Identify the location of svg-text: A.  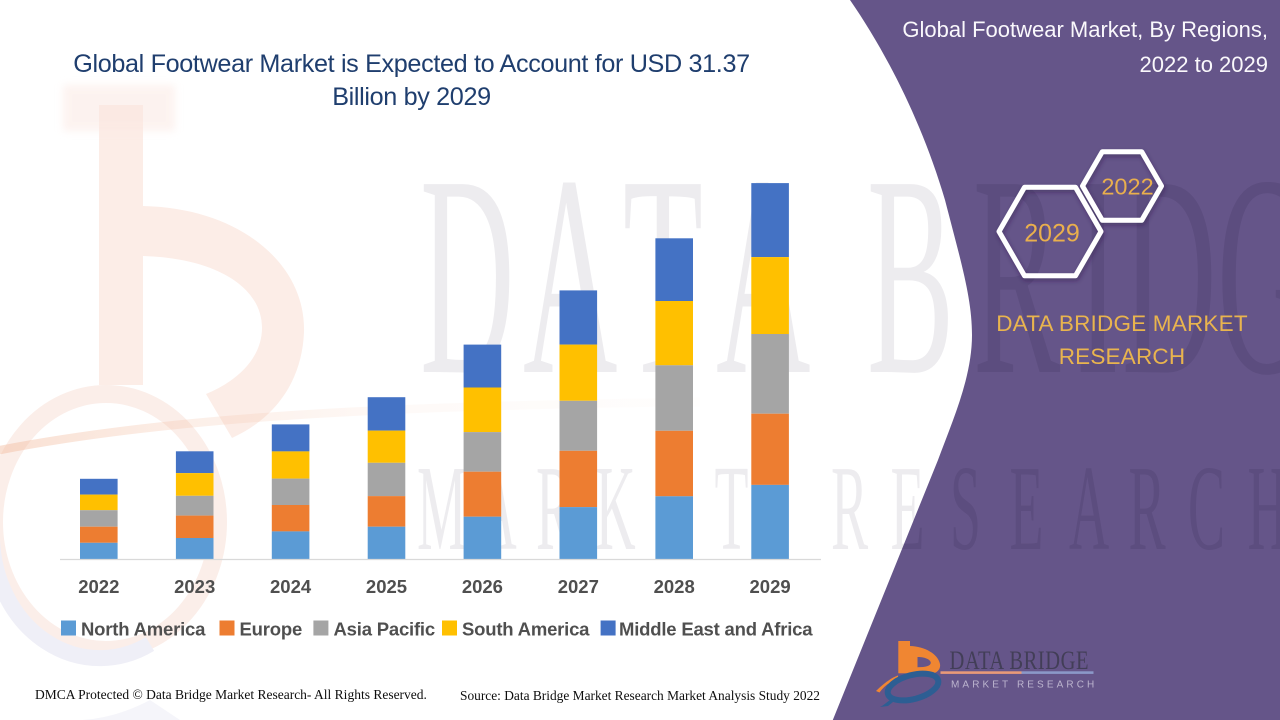
(1089, 508).